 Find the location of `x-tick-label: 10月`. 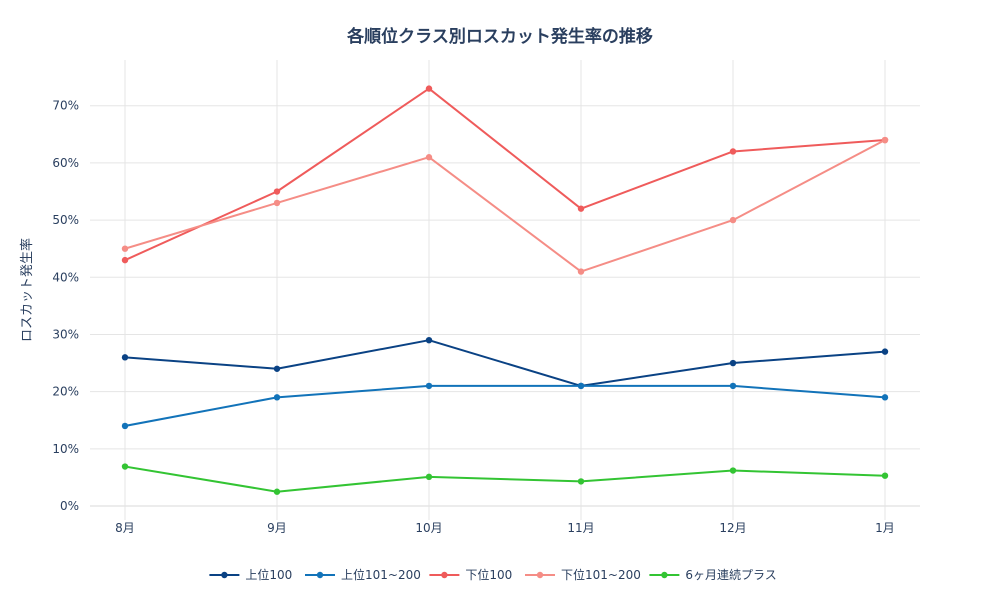

x-tick-label: 10月 is located at coordinates (428, 528).